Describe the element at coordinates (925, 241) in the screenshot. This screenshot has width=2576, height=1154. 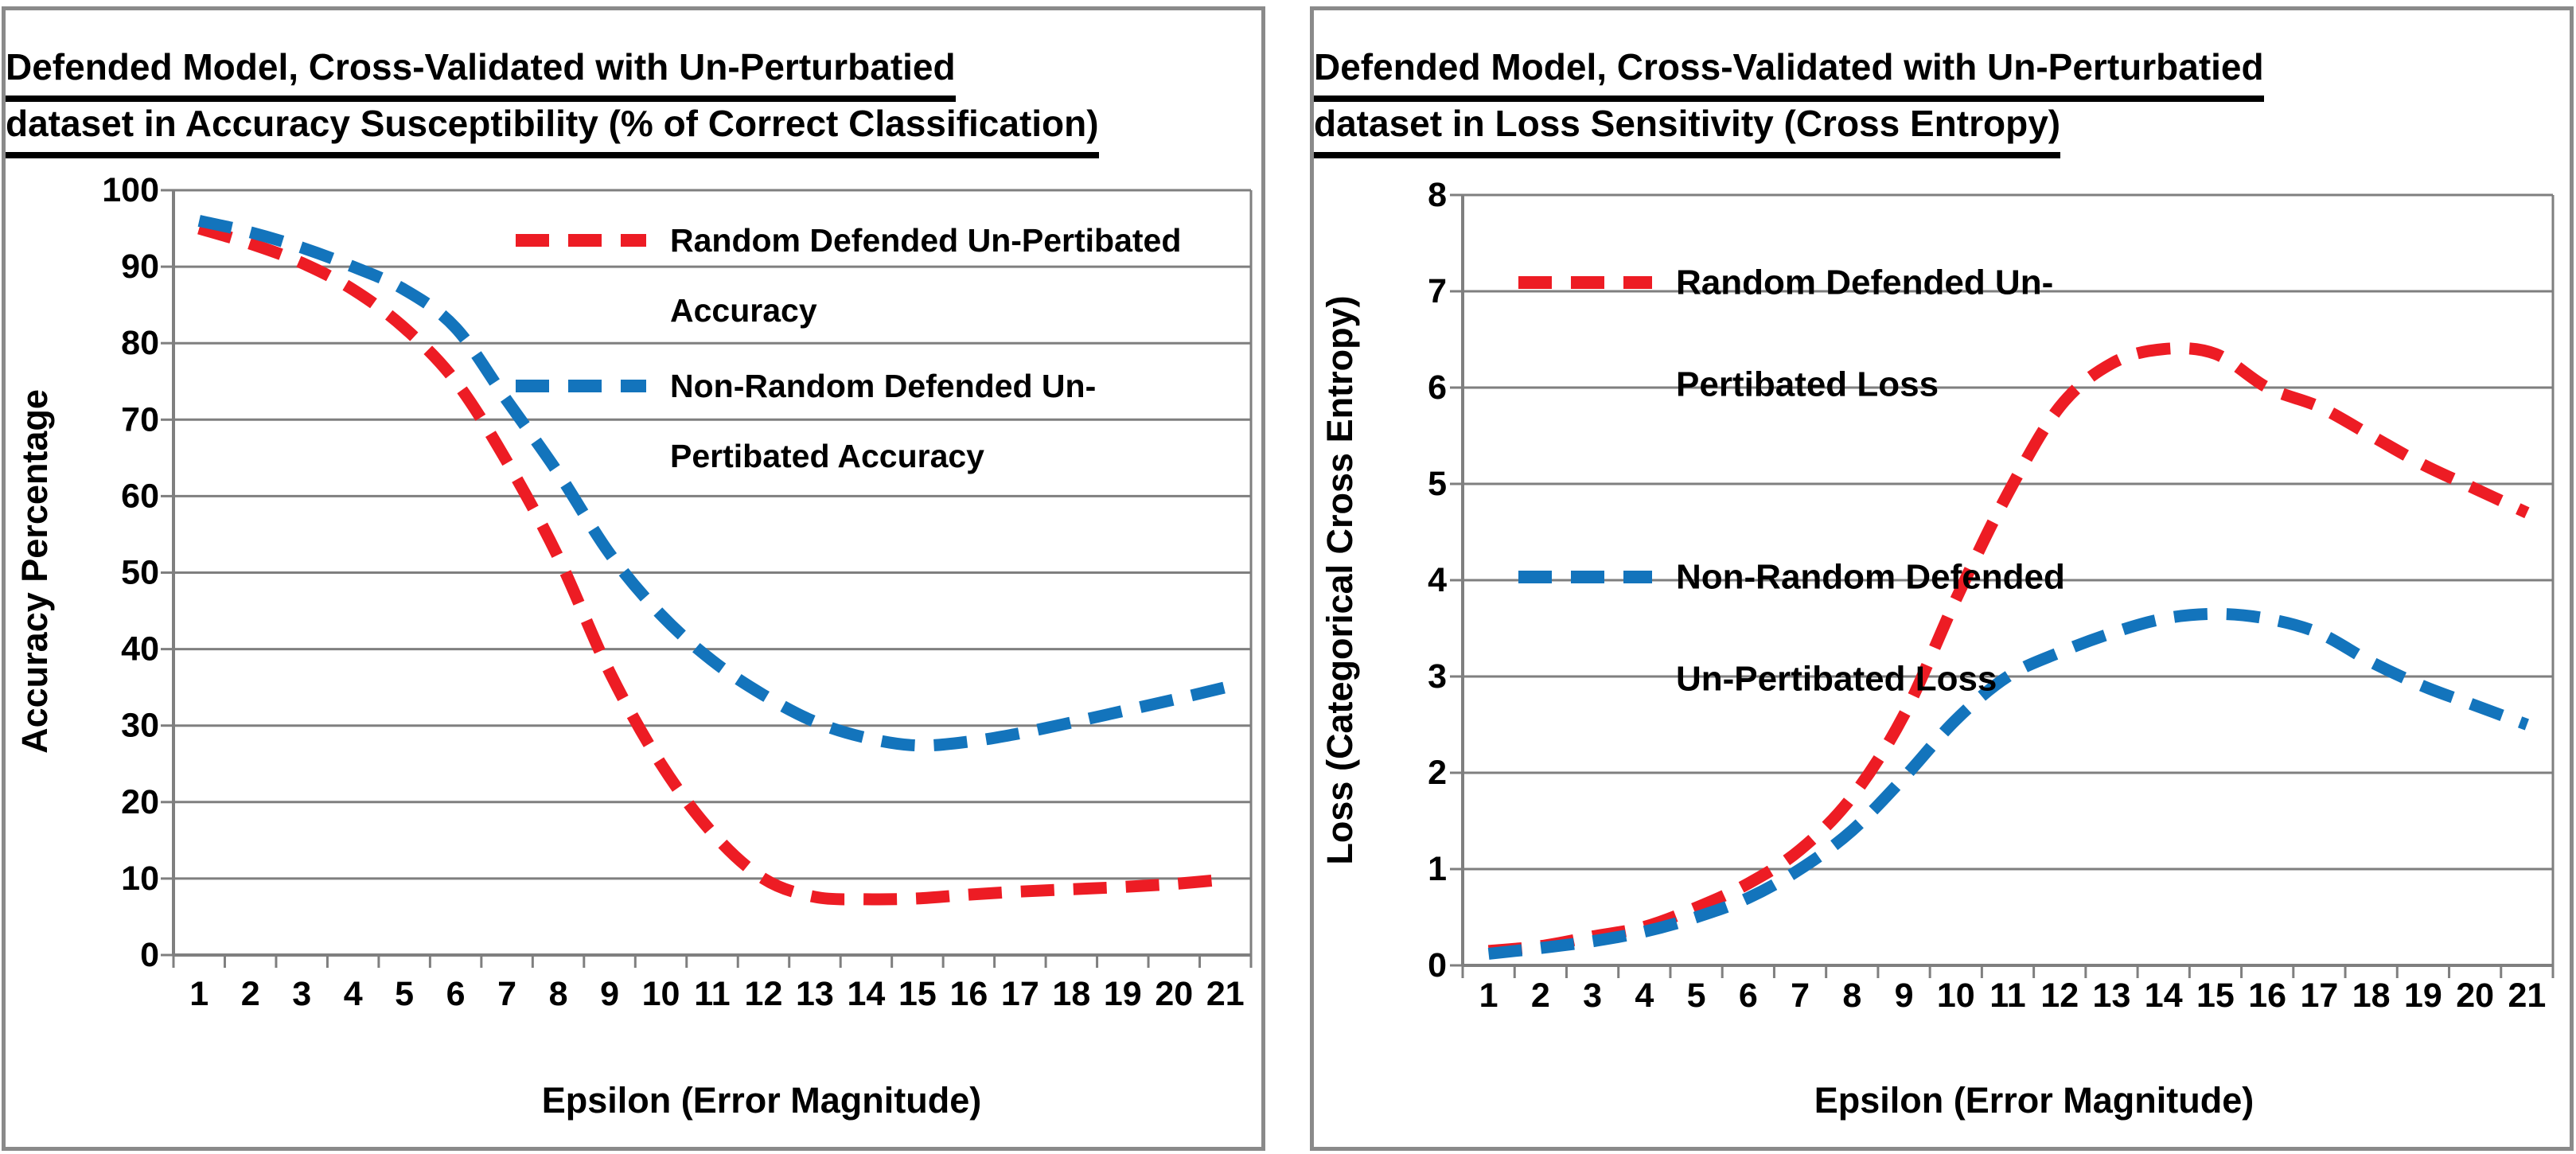
I see `legend-label-line1: Random Defended Un-Pertibated` at that location.